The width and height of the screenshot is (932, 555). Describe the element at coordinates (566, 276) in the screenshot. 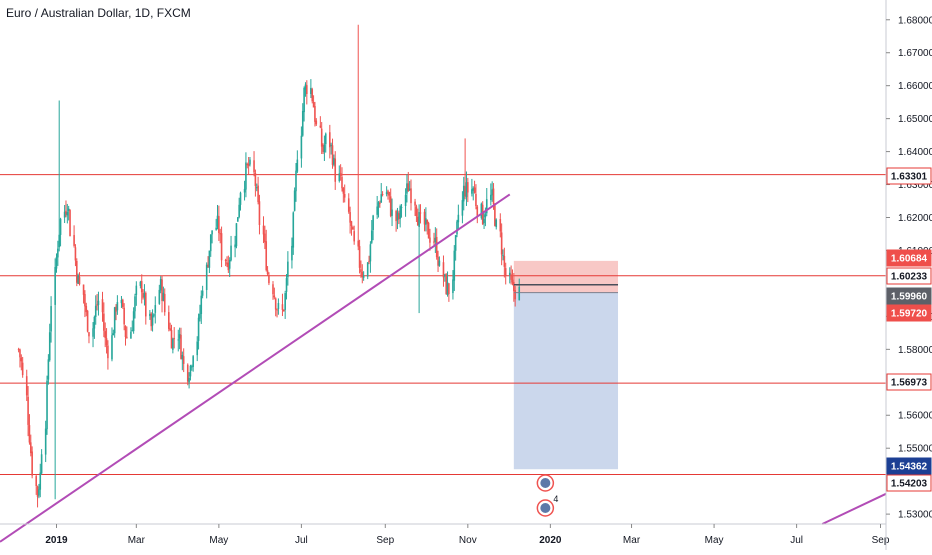

I see `stop-loss-zone` at that location.